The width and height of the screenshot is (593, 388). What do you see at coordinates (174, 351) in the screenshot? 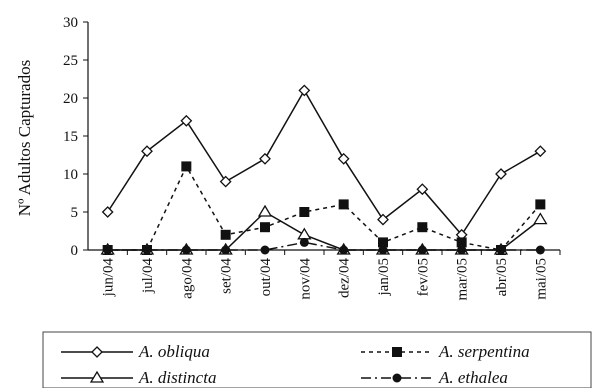
I see `legend-label: A. obliqua` at bounding box center [174, 351].